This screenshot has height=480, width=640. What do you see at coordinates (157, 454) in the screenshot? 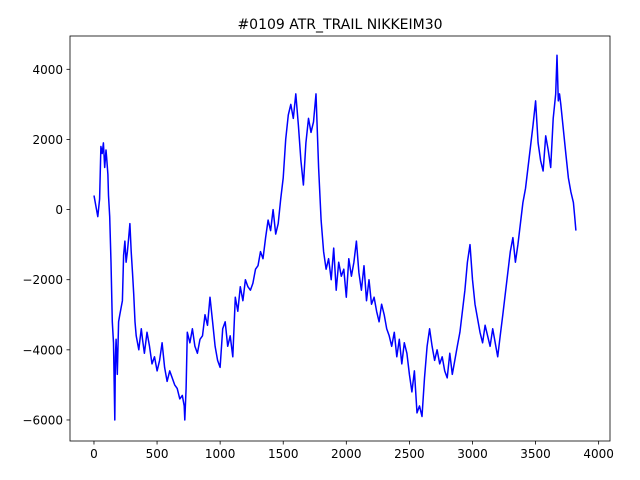
I see `x-tick-label: 500` at bounding box center [157, 454].